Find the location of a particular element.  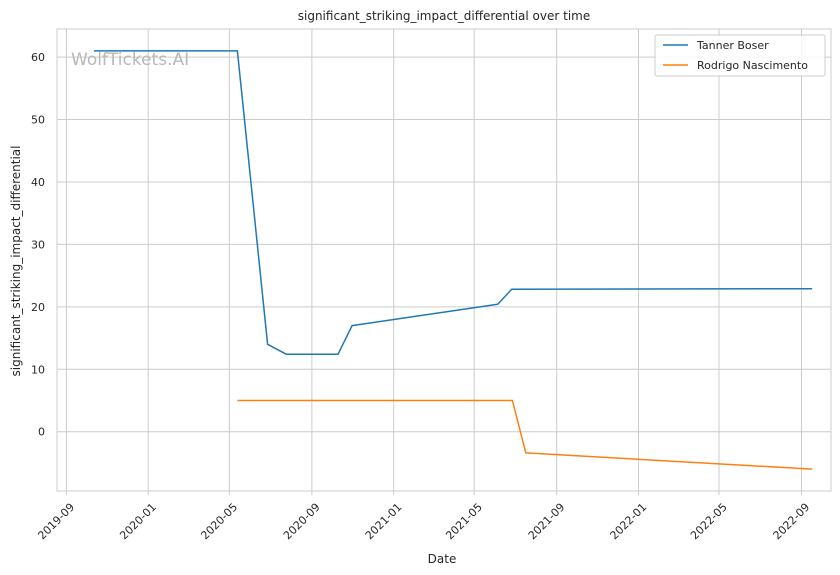

y-tick-label: 30 is located at coordinates (38, 244).